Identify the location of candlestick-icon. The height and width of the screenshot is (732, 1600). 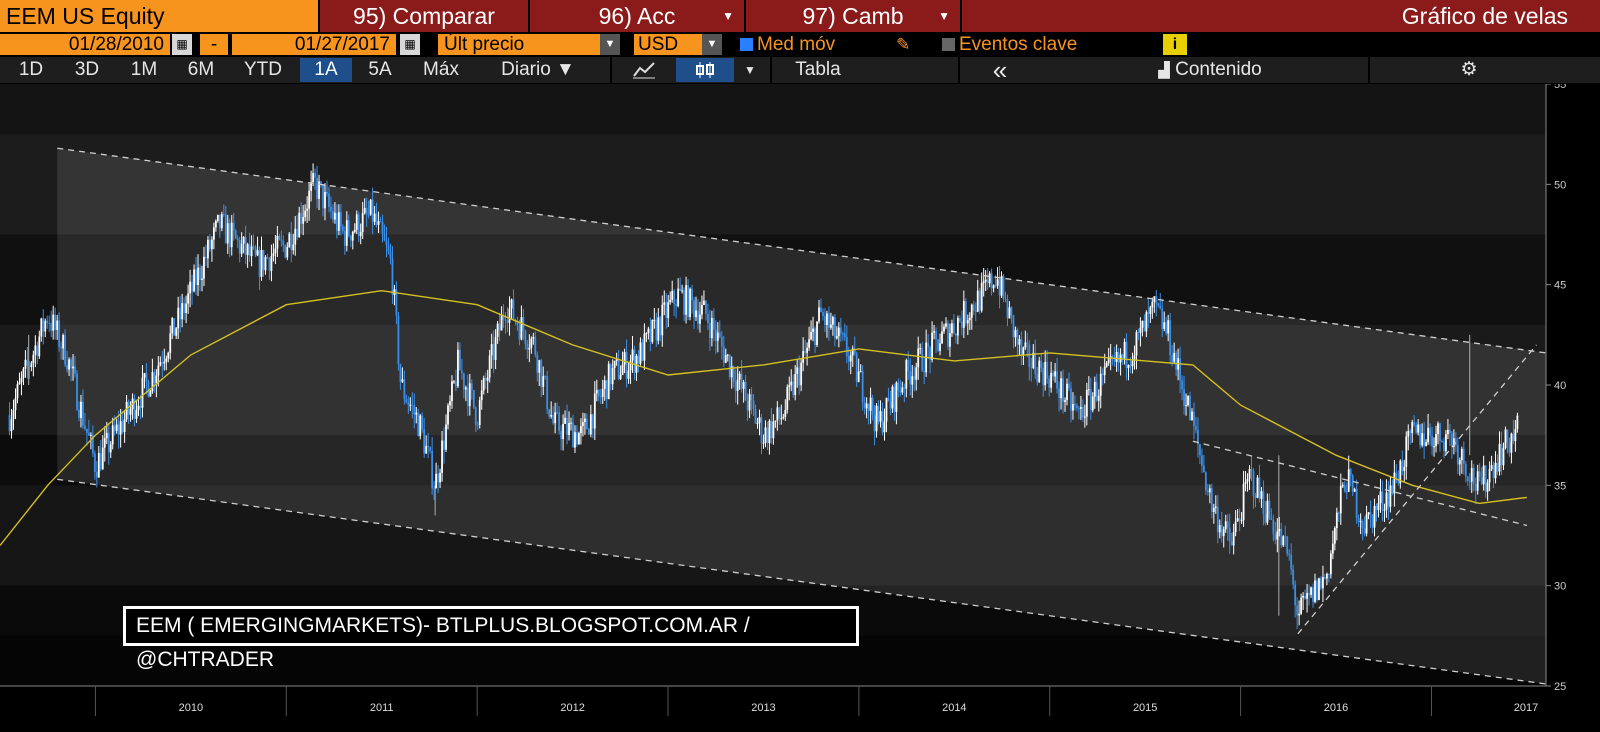
(705, 70).